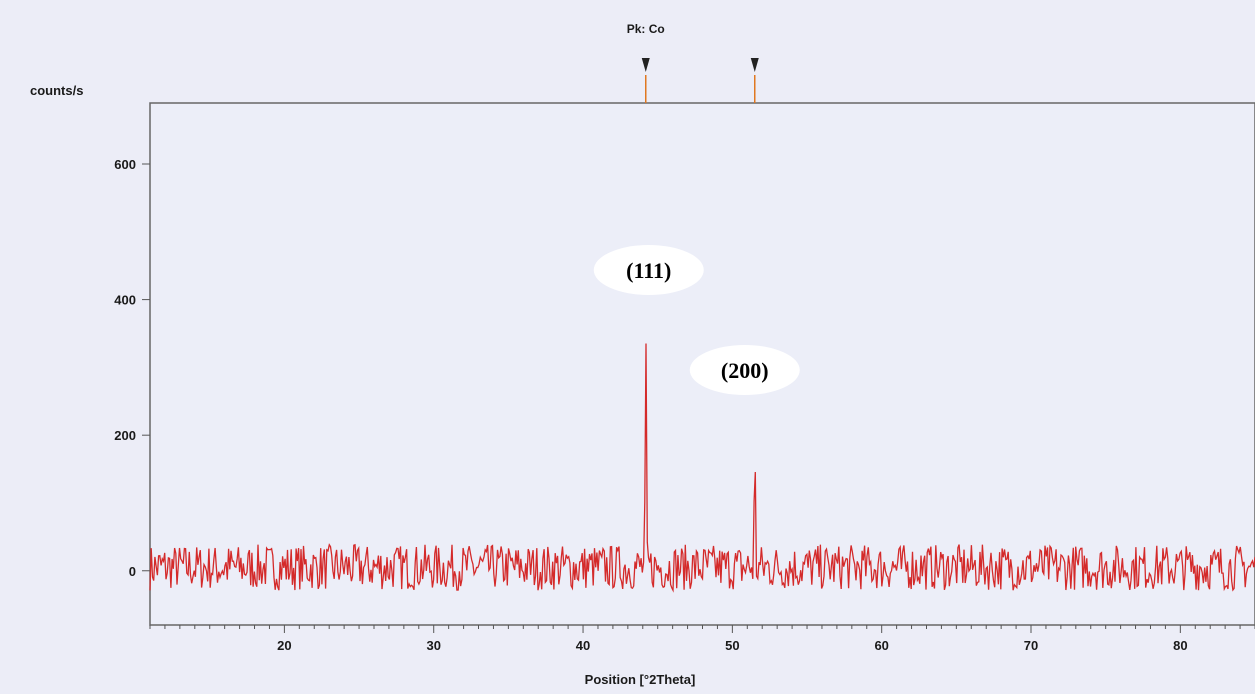  Describe the element at coordinates (732, 645) in the screenshot. I see `x-tick-label: 50` at that location.